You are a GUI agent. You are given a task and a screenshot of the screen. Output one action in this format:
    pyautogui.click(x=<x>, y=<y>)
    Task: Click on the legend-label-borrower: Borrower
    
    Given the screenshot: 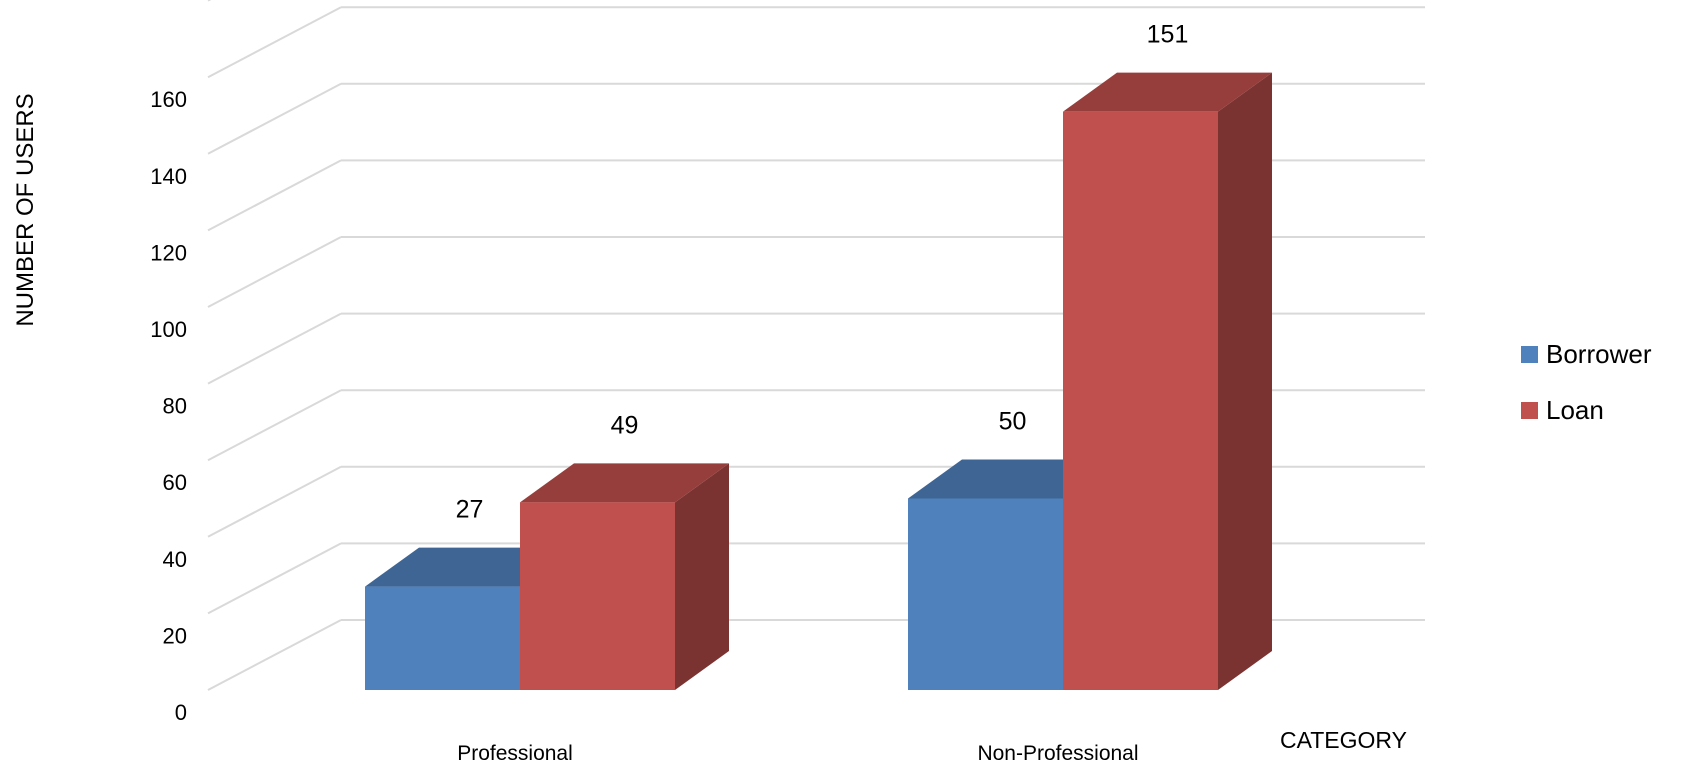 What is the action you would take?
    pyautogui.click(x=1599, y=353)
    